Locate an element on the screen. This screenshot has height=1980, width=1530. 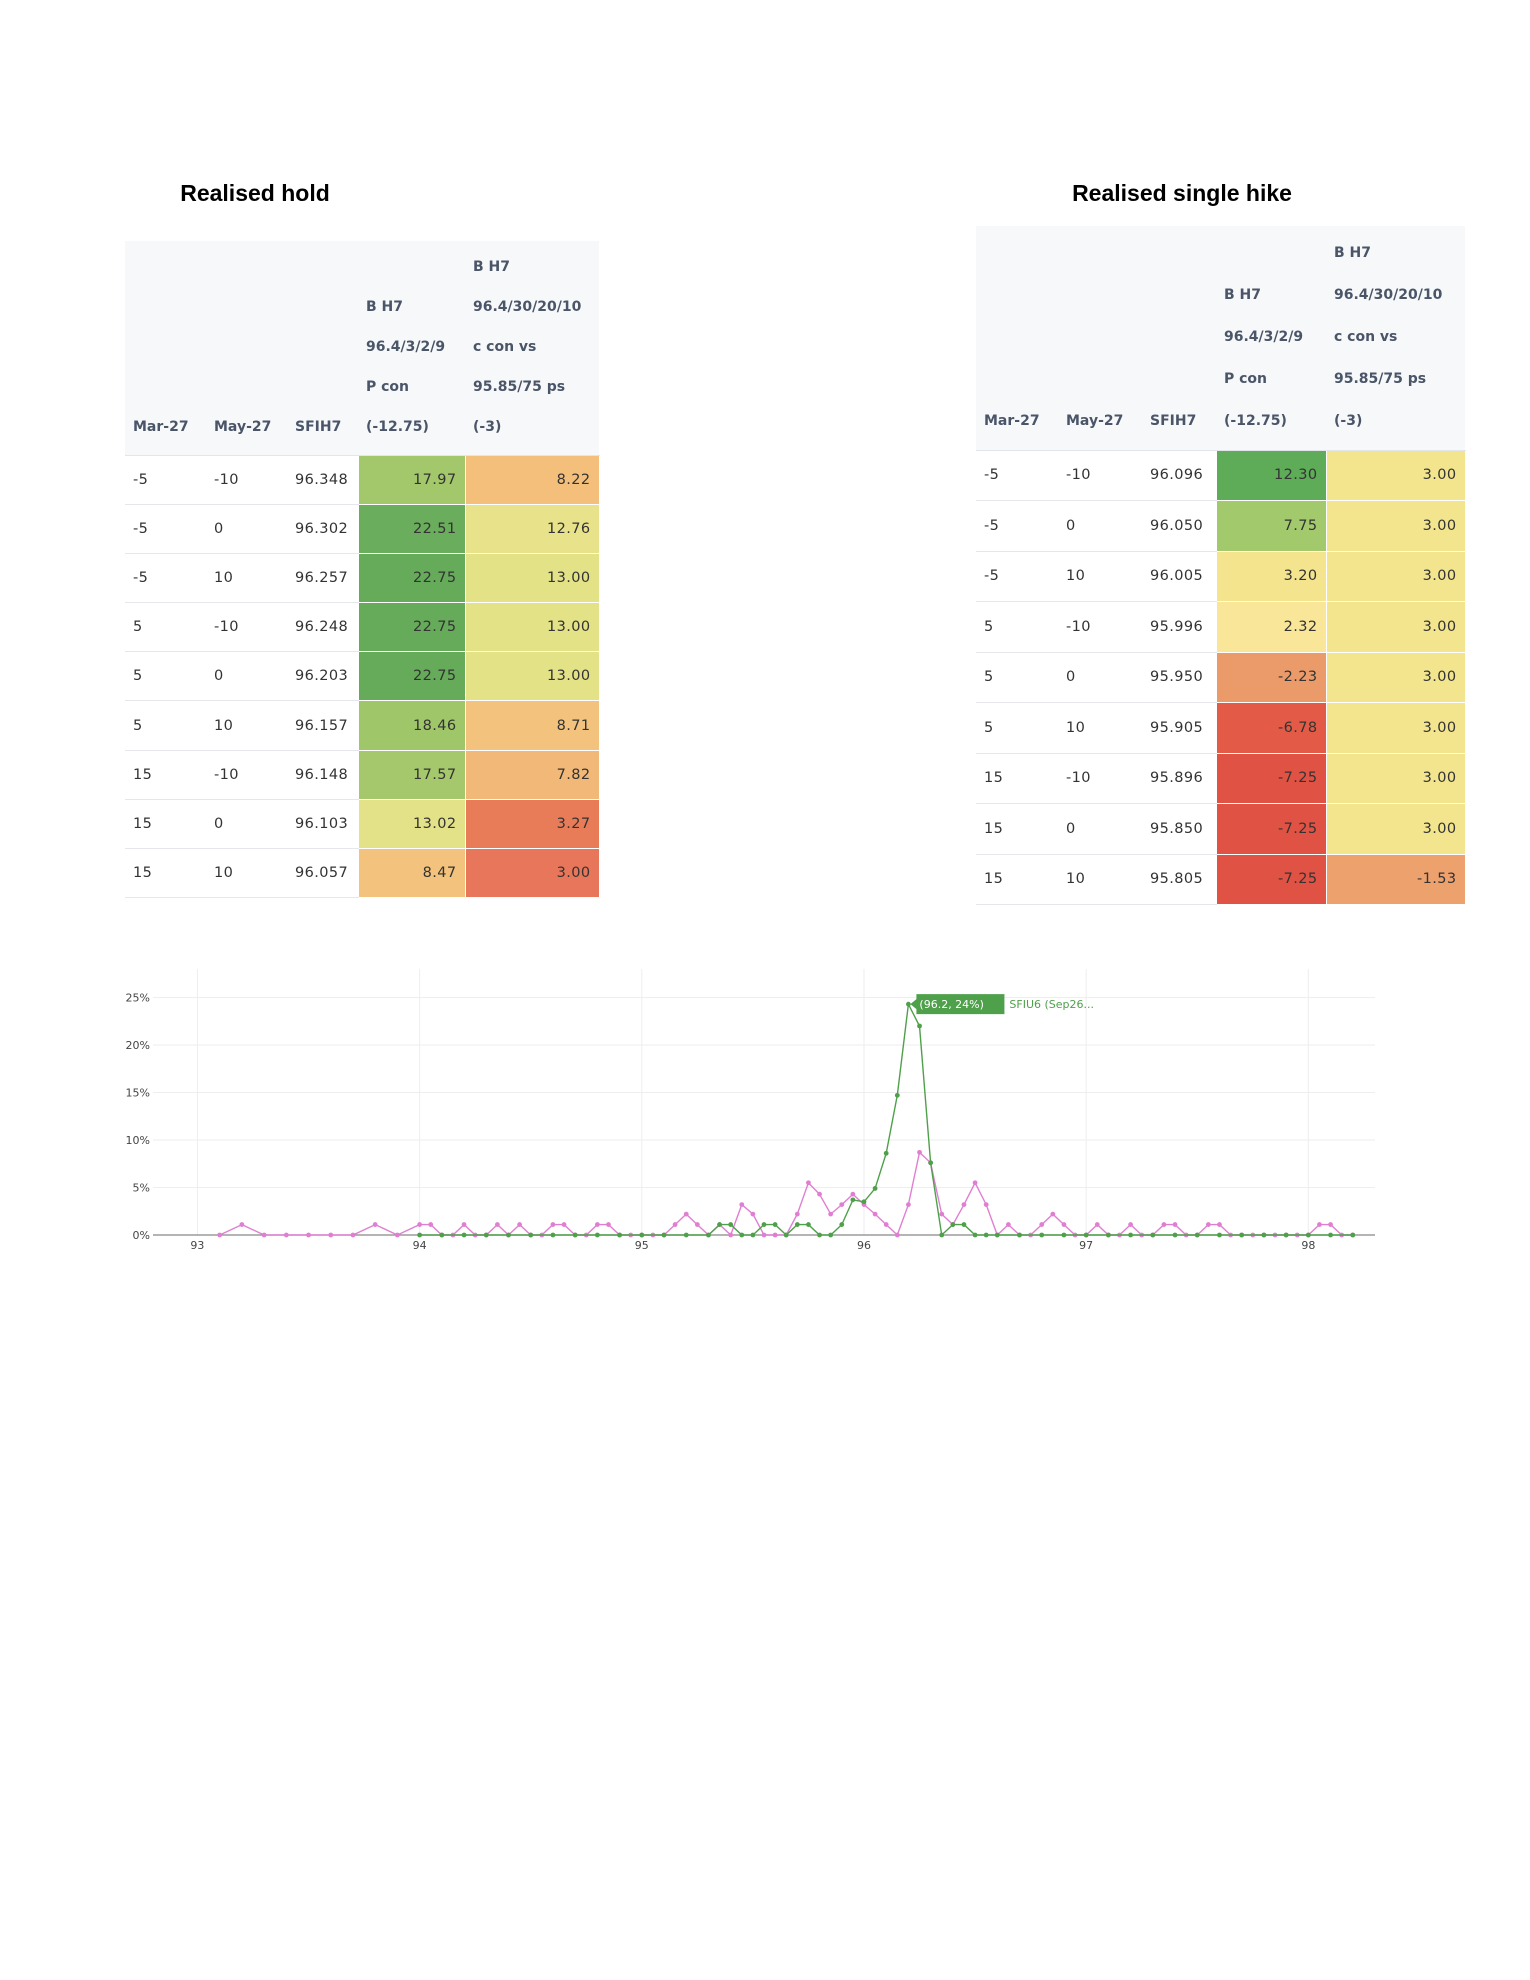
table-cell: 96.157 is located at coordinates (322, 725).